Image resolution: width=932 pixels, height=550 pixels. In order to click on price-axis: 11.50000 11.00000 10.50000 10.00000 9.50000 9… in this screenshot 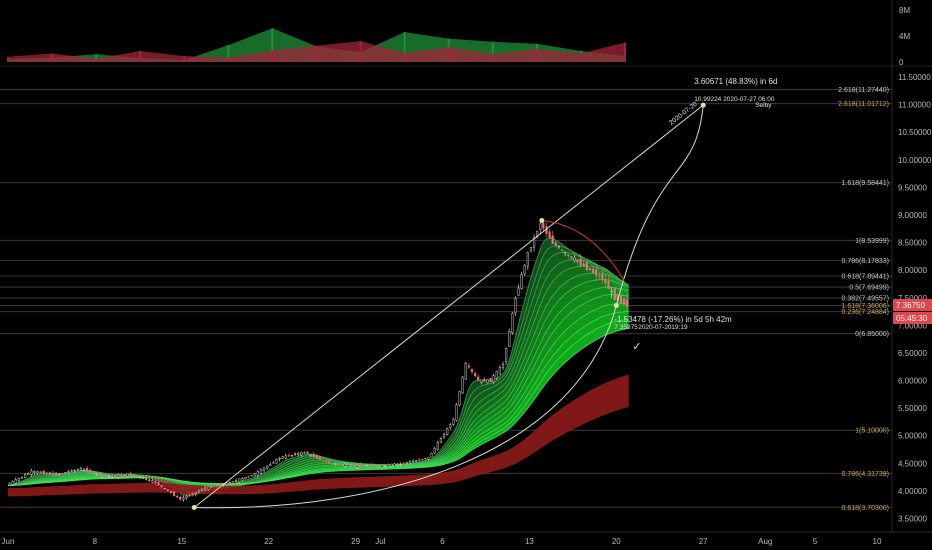, I will do `click(915, 298)`.